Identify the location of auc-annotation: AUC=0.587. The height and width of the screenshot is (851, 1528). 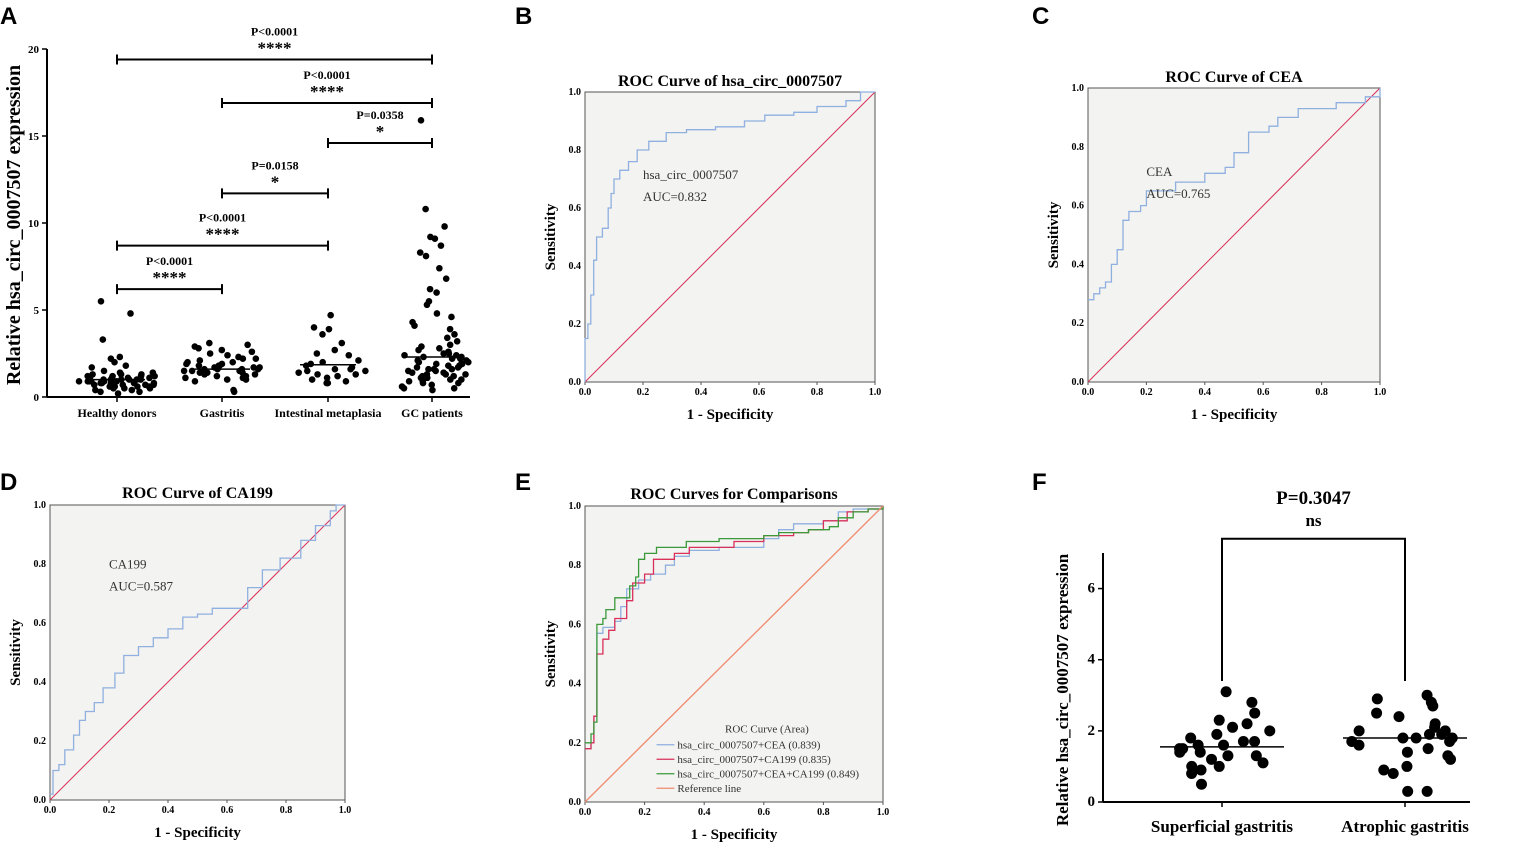
(141, 586).